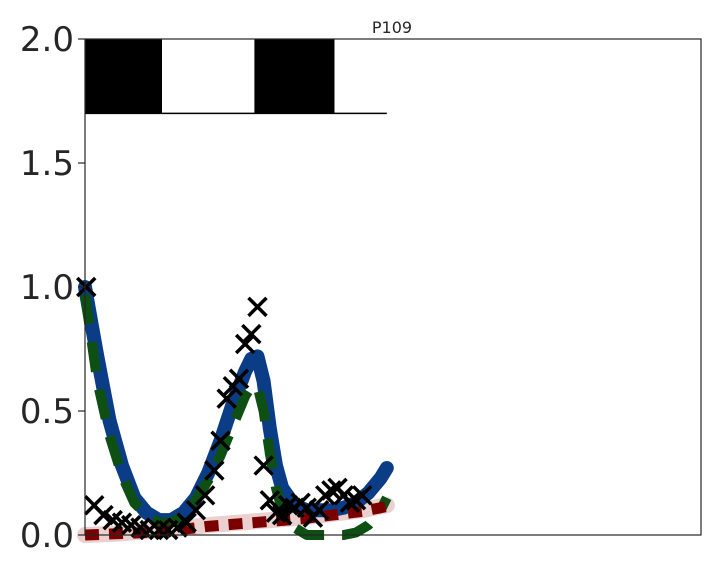 This screenshot has width=720, height=576. What do you see at coordinates (47, 288) in the screenshot?
I see `y-tick-label: 1.0` at bounding box center [47, 288].